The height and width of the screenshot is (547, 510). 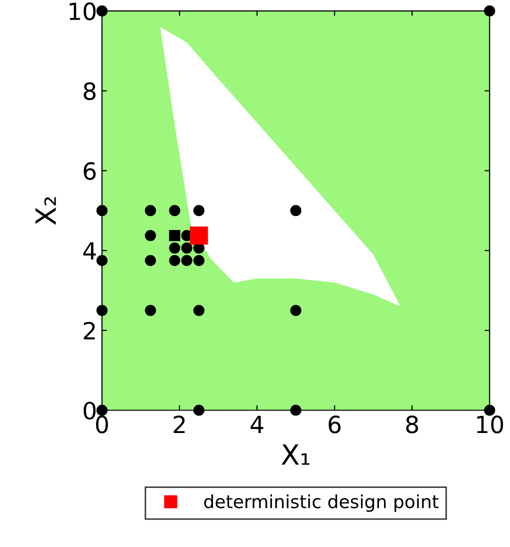 What do you see at coordinates (89, 331) in the screenshot?
I see `y-tick-label: 2` at bounding box center [89, 331].